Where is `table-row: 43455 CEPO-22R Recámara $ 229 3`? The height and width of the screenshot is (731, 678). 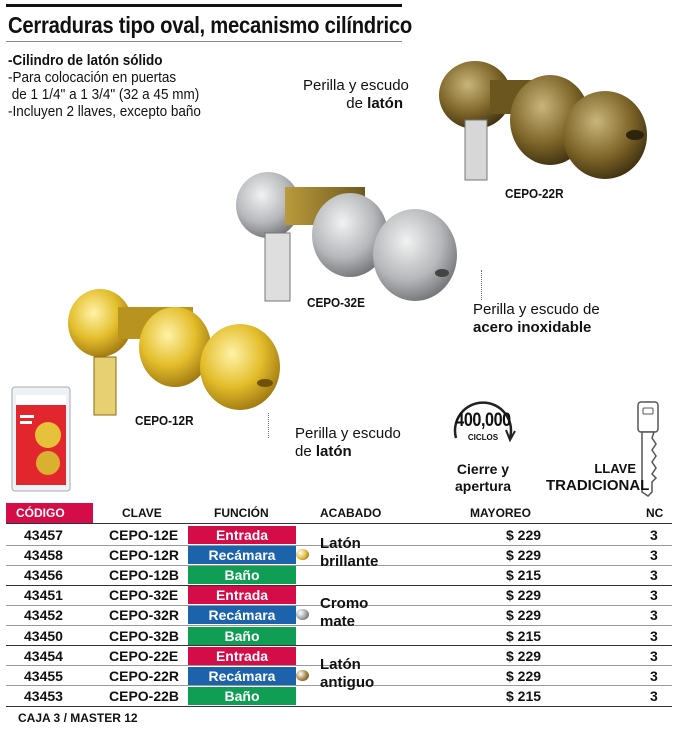 table-row: 43455 CEPO-22R Recámara $ 229 3 is located at coordinates (339, 676).